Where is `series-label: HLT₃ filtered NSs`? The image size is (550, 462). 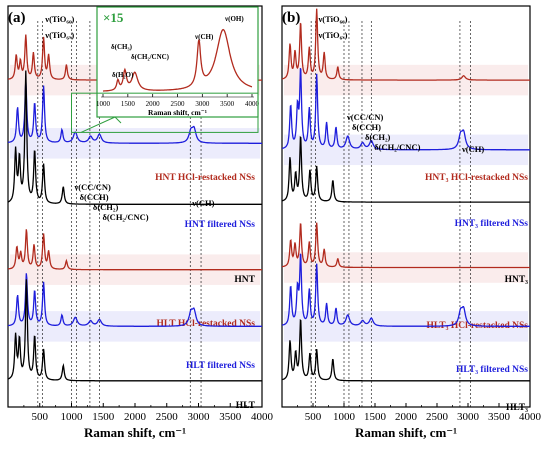 series-label: HLT₃ filtered NSs is located at coordinates (492, 370).